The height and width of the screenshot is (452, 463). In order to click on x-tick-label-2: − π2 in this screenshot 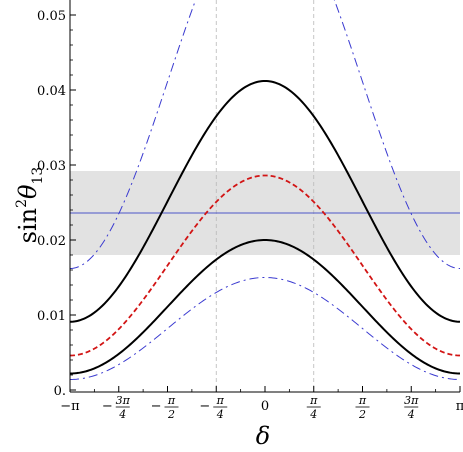, I will do `click(165, 407)`.